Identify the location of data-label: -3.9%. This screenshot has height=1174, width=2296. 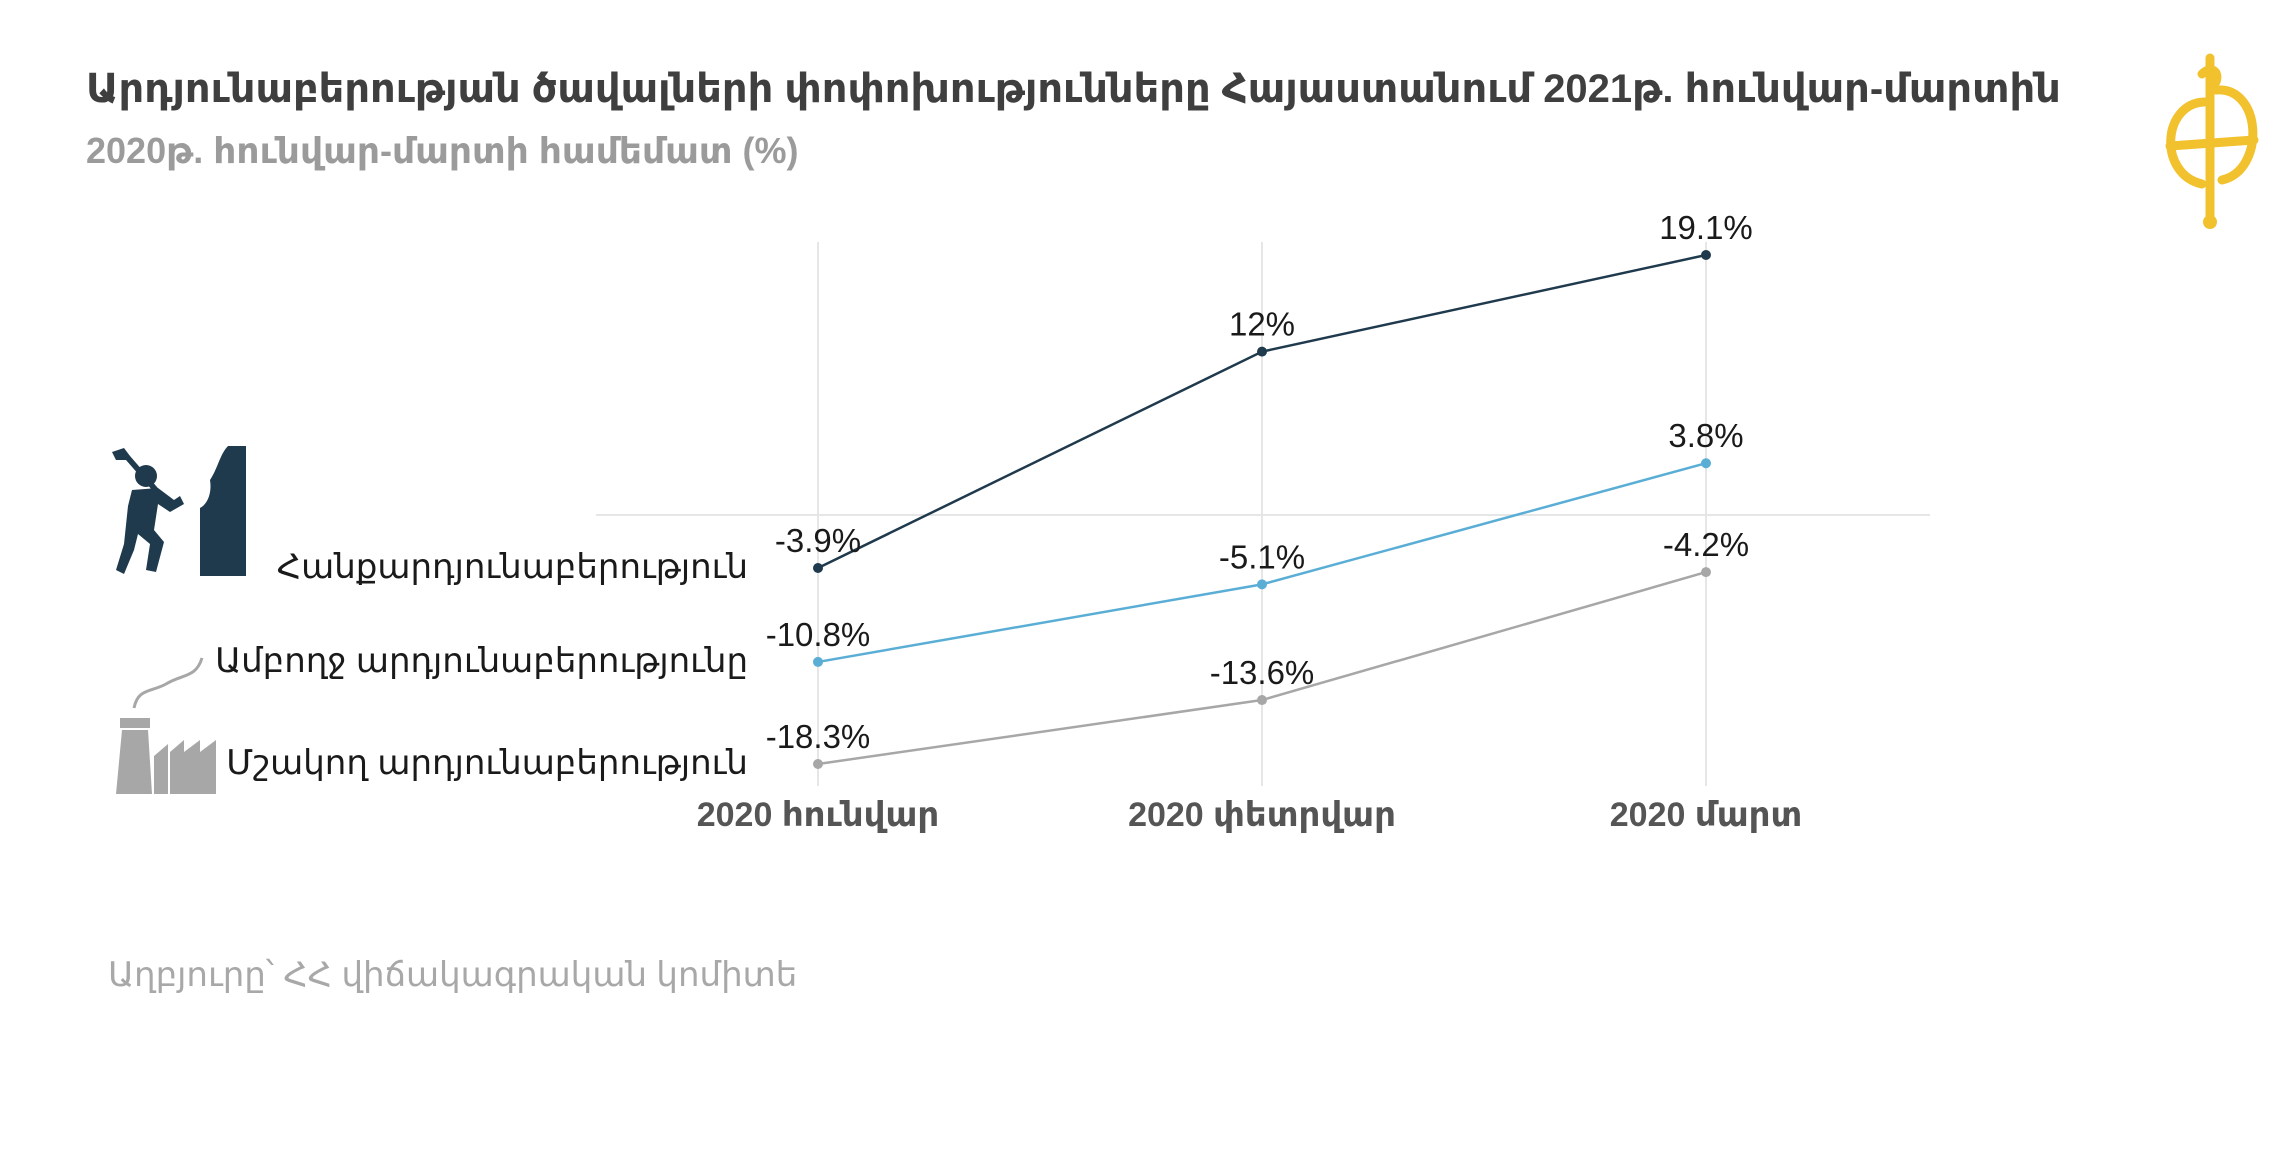
(818, 540).